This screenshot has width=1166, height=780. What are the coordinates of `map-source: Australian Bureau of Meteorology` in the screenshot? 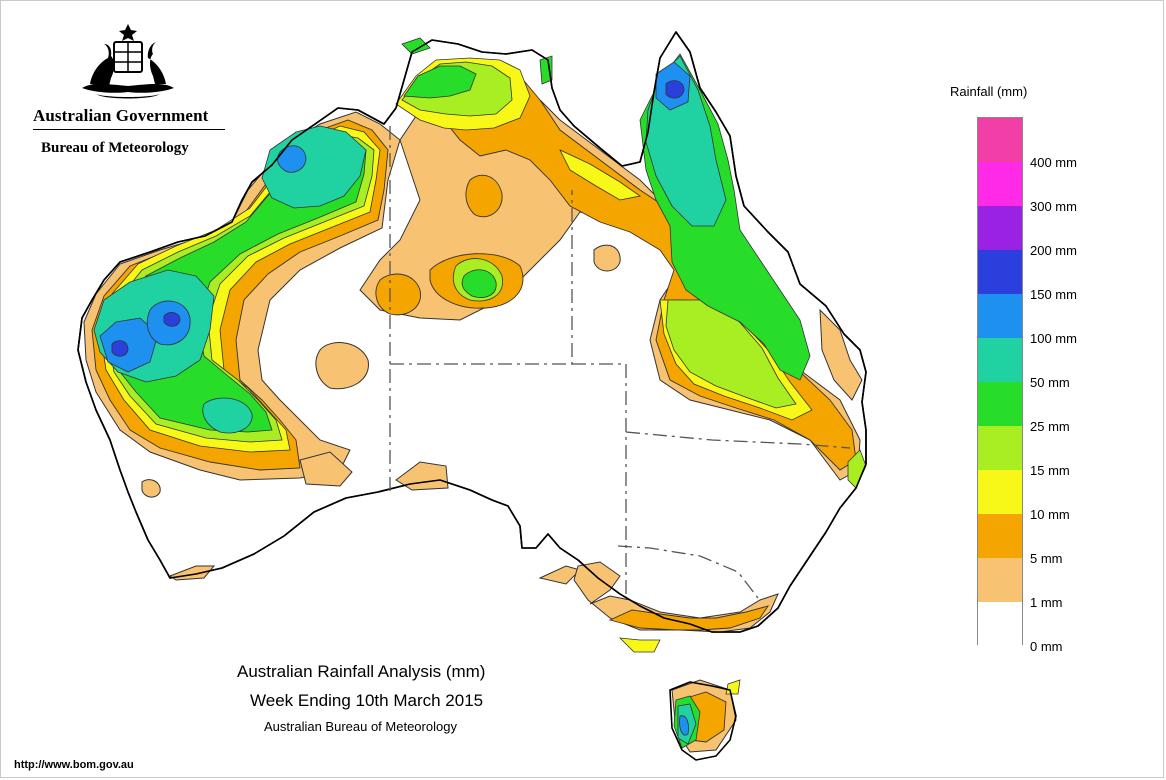 It's located at (360, 726).